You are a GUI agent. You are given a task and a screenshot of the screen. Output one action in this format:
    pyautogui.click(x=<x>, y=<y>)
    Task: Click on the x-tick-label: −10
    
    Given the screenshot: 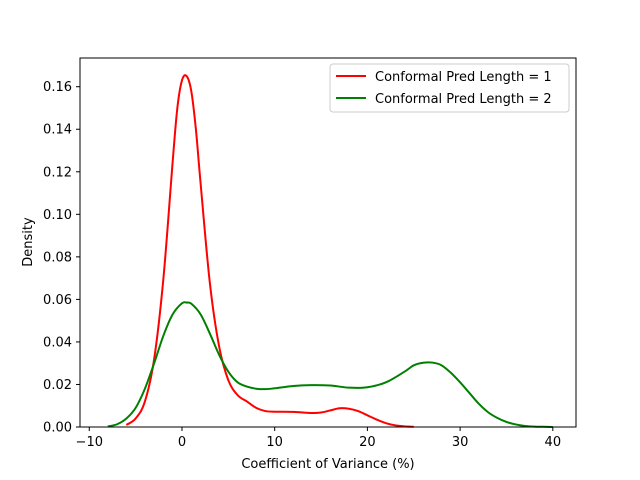 What is the action you would take?
    pyautogui.click(x=89, y=442)
    